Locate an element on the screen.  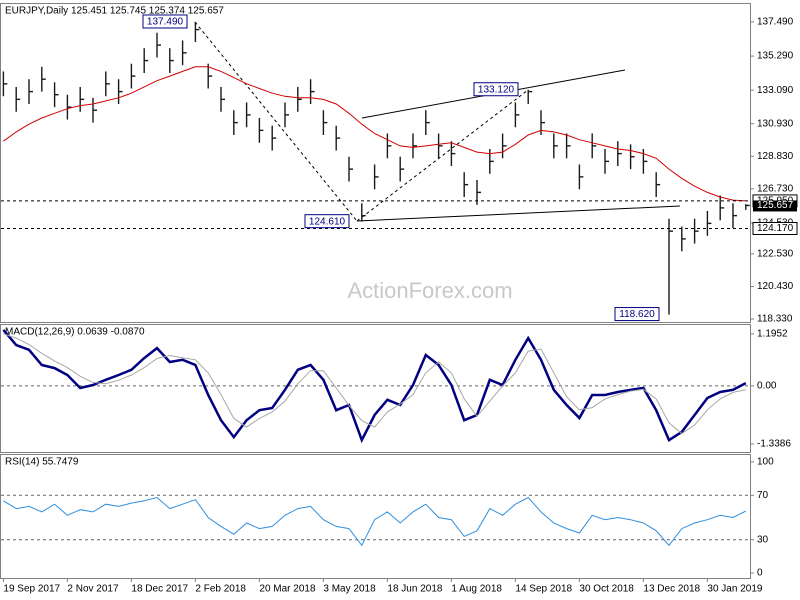
y-tick-label: 128.830 is located at coordinates (775, 156).